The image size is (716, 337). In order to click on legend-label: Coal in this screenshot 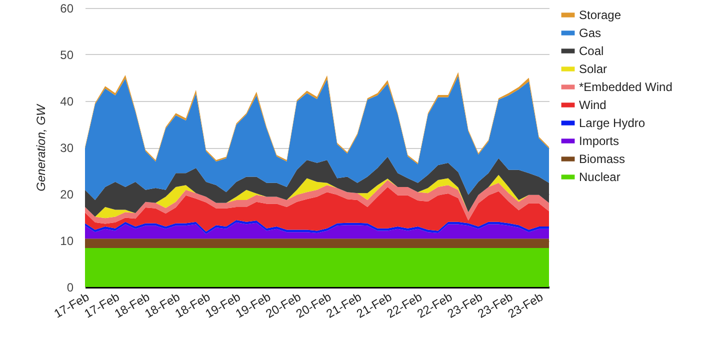, I will do `click(591, 51)`.